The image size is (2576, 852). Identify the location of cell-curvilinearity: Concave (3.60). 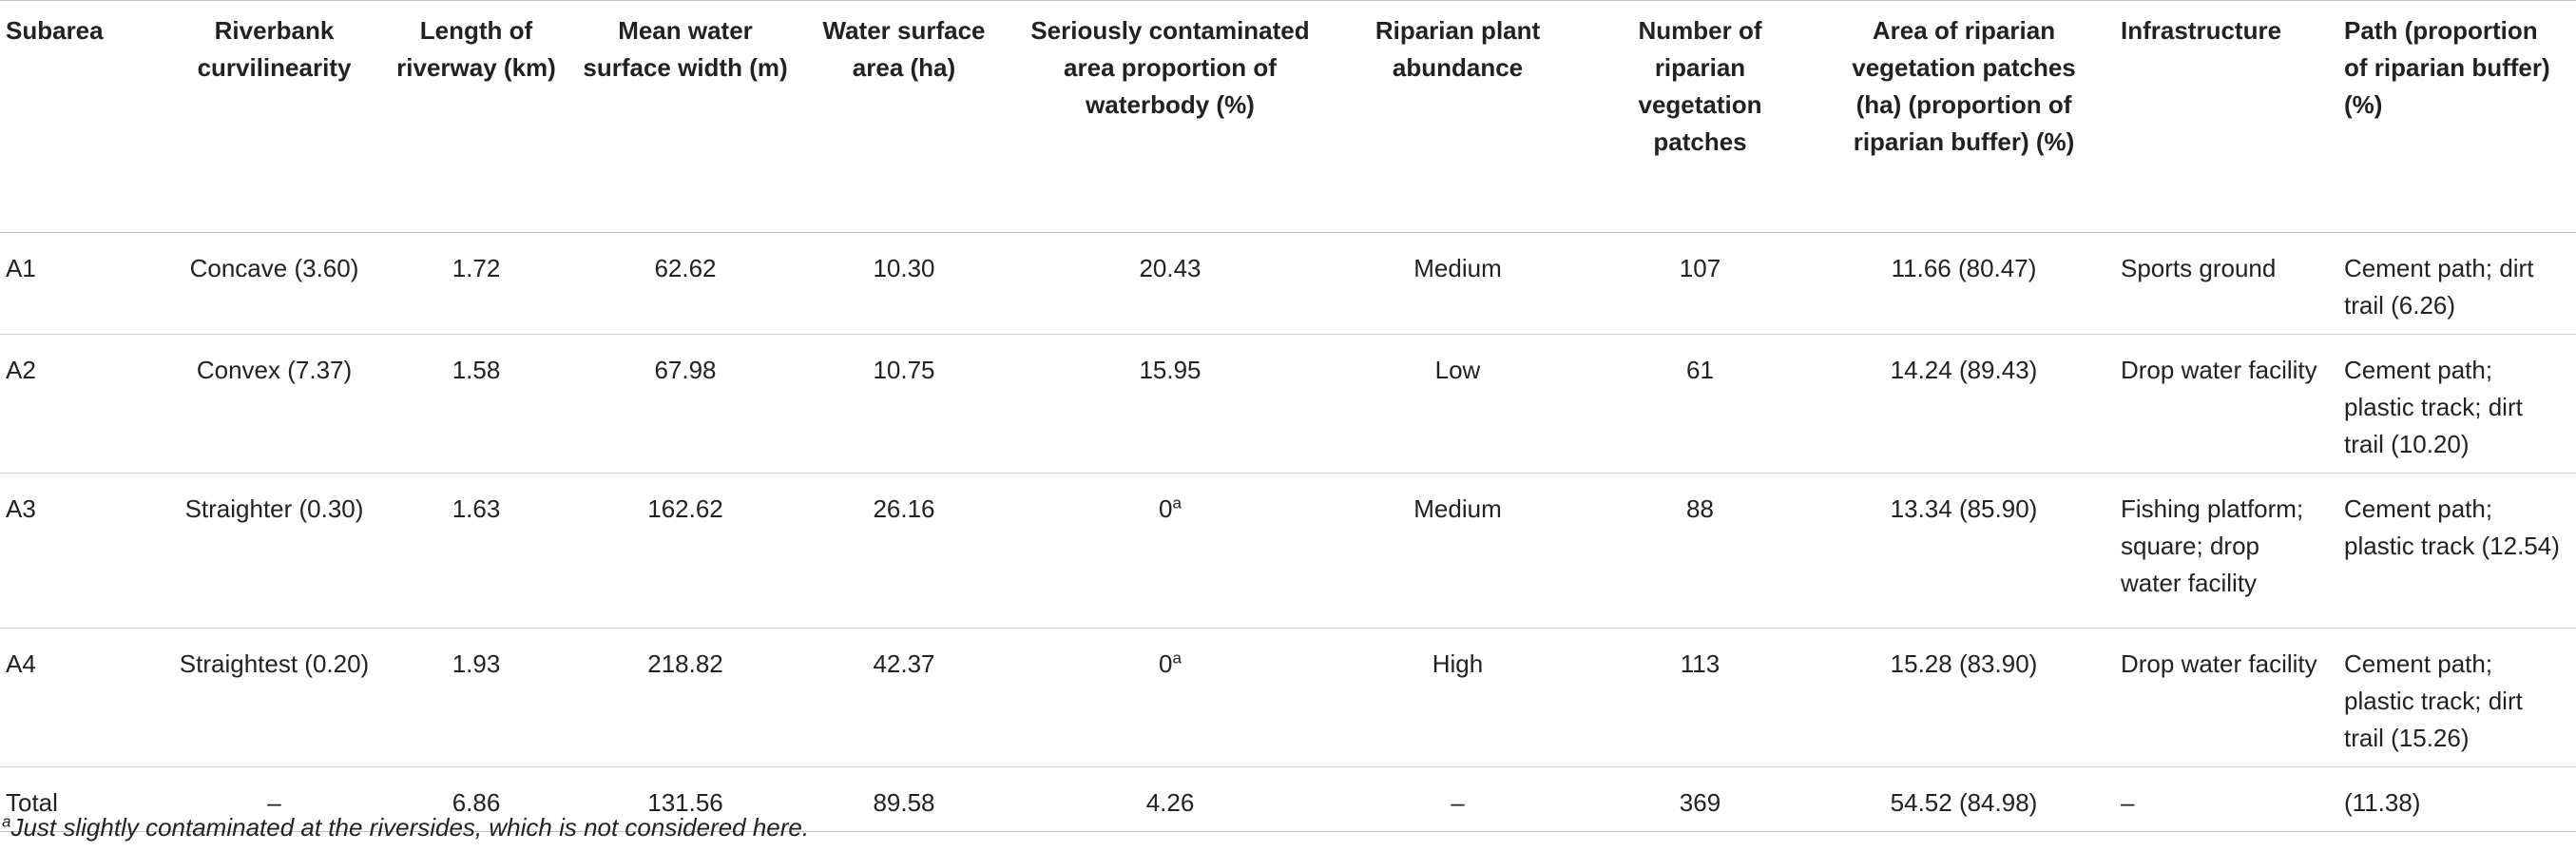
(278, 284).